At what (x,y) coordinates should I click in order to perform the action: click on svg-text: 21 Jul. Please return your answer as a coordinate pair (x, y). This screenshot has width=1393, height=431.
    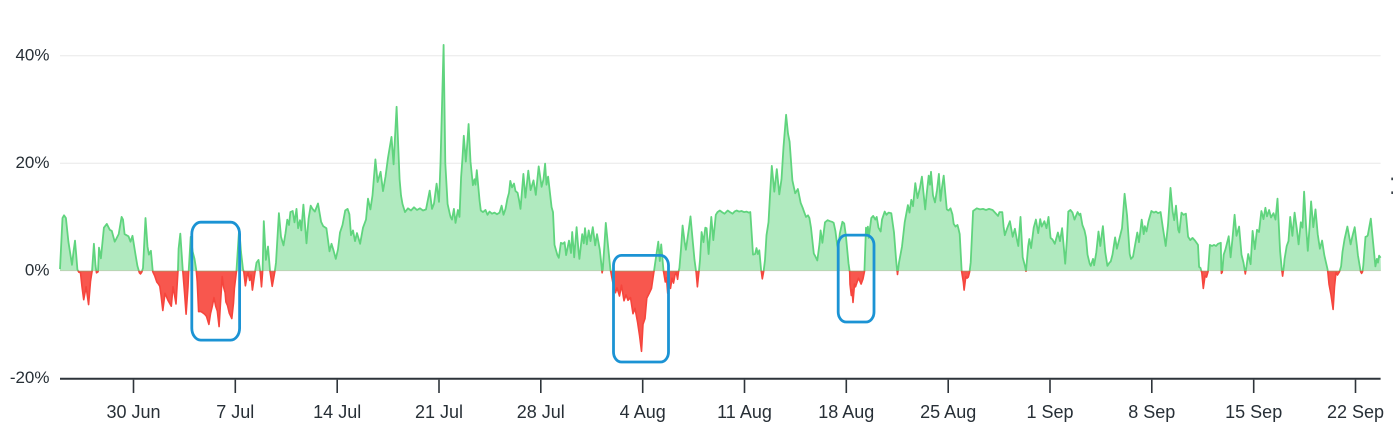
    Looking at the image, I should click on (439, 412).